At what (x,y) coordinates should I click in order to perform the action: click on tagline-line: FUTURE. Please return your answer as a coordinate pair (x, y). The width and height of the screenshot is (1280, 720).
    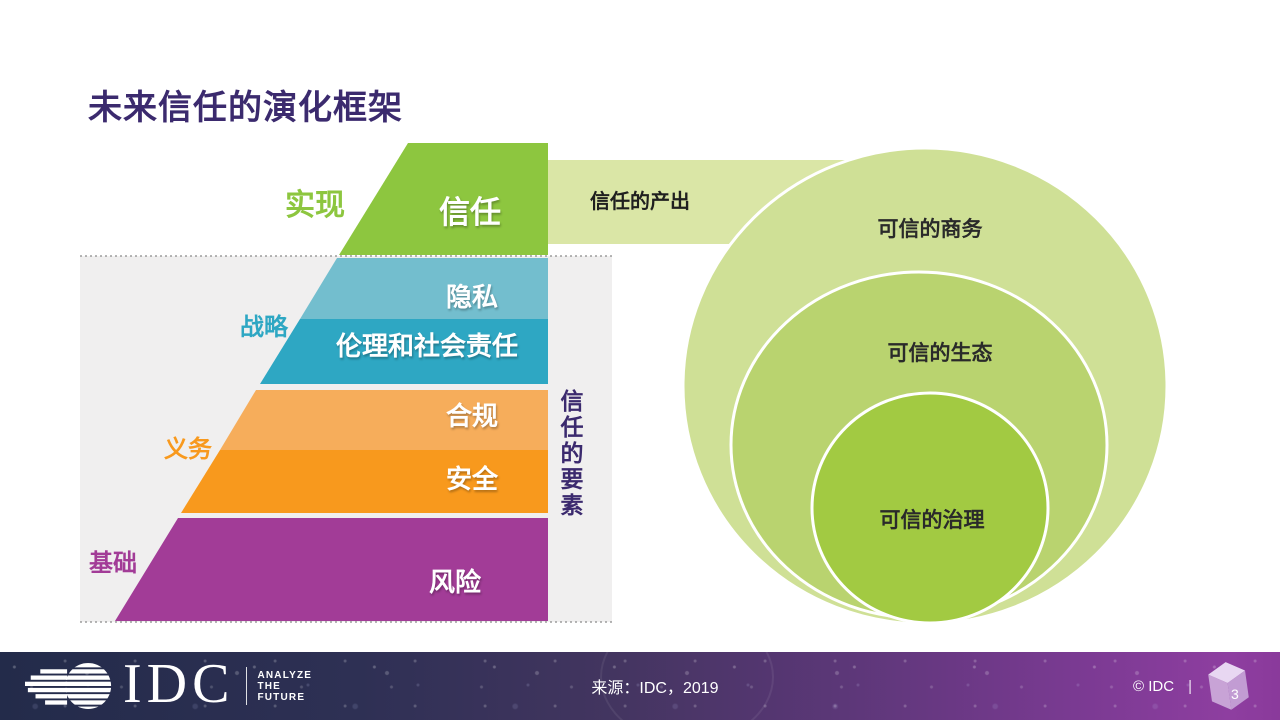
    Looking at the image, I should click on (281, 697).